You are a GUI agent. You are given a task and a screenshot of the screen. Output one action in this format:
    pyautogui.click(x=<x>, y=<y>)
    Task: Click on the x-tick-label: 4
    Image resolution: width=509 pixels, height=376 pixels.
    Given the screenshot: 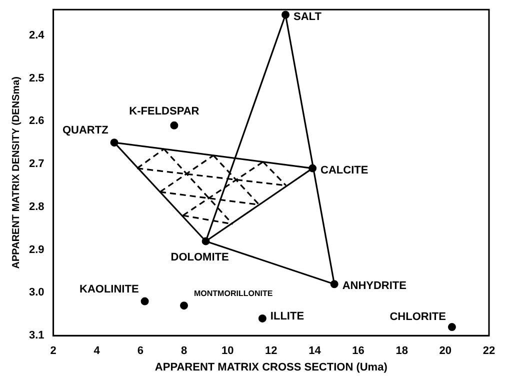 What is the action you would take?
    pyautogui.click(x=97, y=351)
    